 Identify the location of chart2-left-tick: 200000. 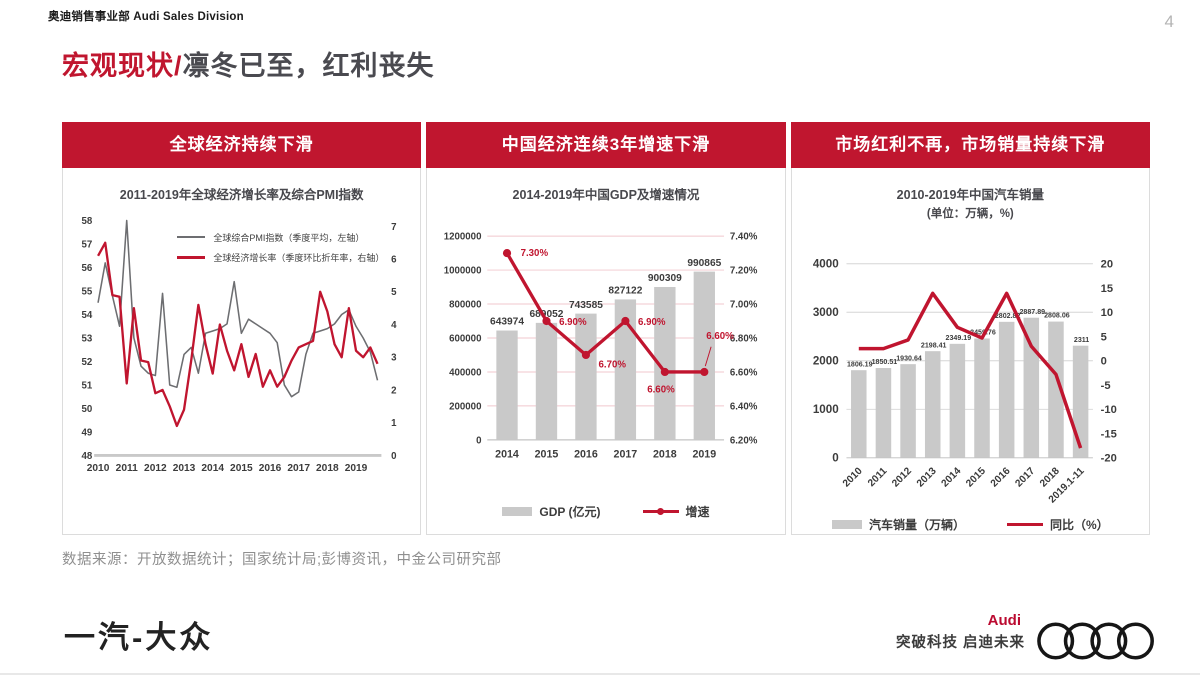
(465, 406).